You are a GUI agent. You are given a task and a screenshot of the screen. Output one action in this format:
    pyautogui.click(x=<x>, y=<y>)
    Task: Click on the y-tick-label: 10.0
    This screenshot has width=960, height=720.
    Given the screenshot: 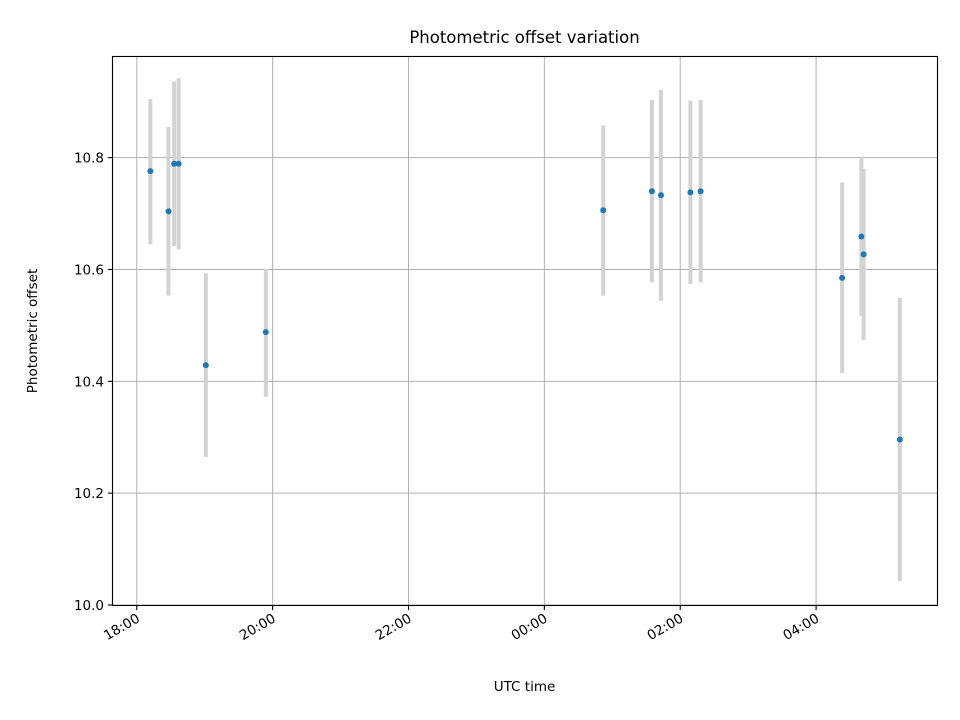 What is the action you would take?
    pyautogui.click(x=89, y=606)
    